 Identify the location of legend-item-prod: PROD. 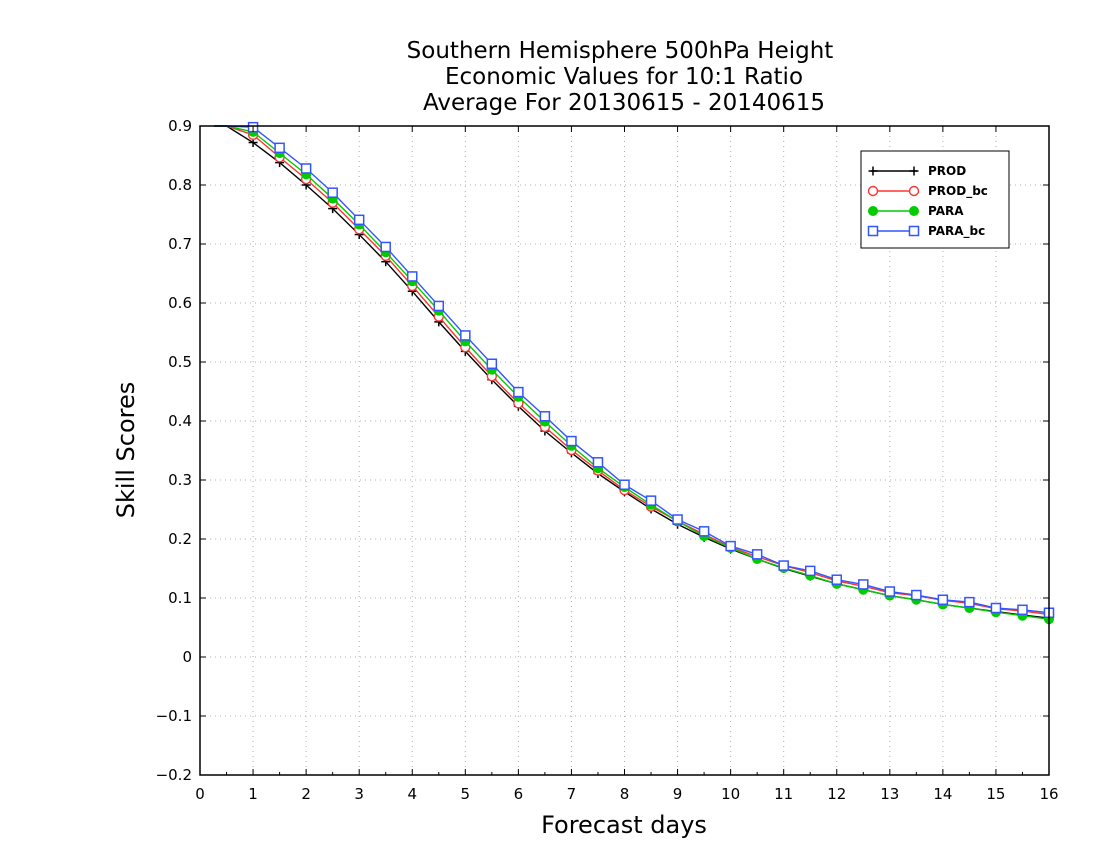
(917, 171).